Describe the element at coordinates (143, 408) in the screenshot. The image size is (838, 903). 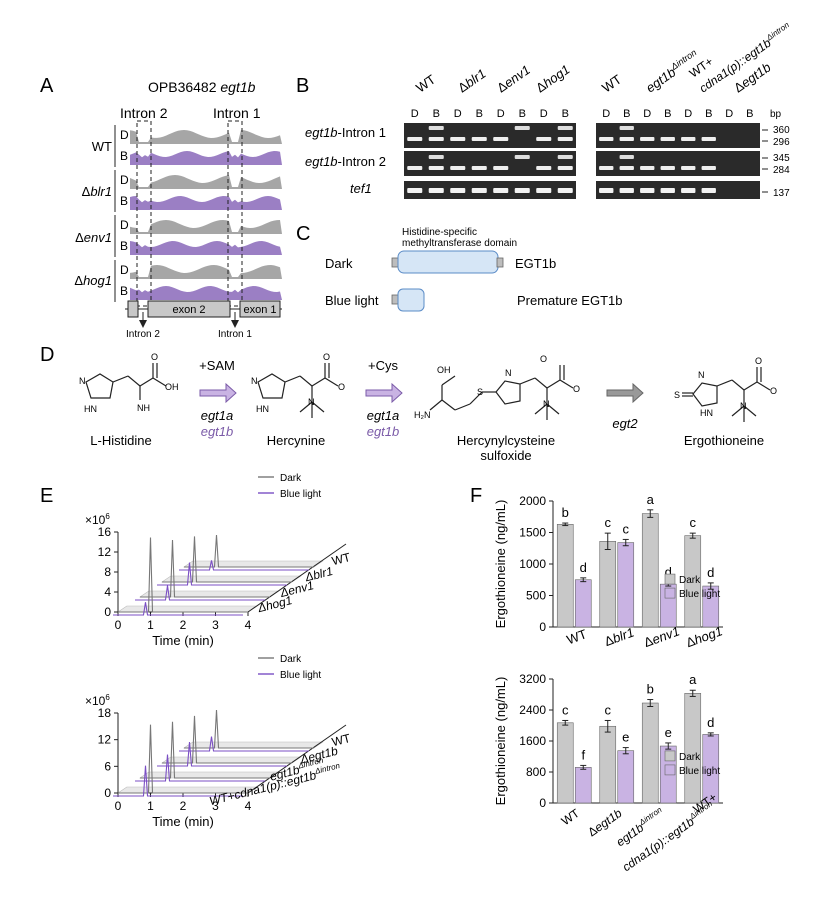
I see `svg-text: NH` at that location.